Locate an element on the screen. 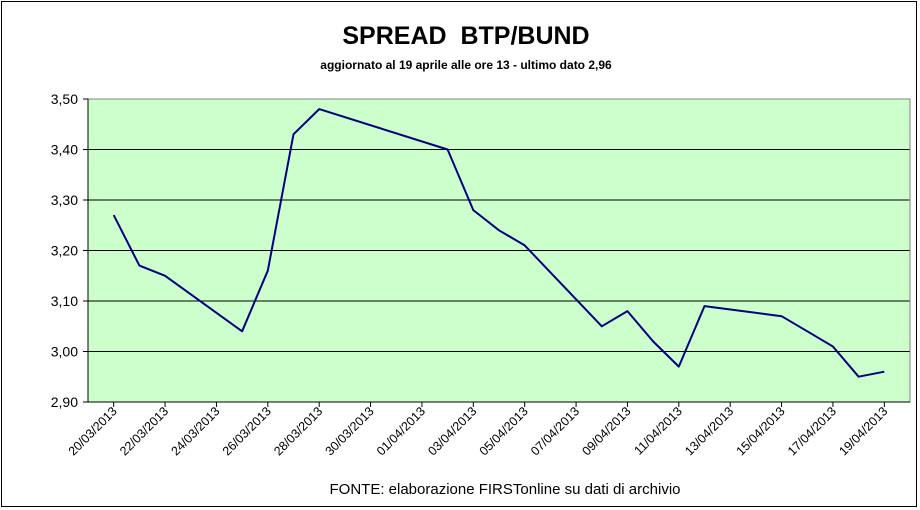 The width and height of the screenshot is (920, 510). x-tick-label: 03/04/2013 is located at coordinates (452, 431).